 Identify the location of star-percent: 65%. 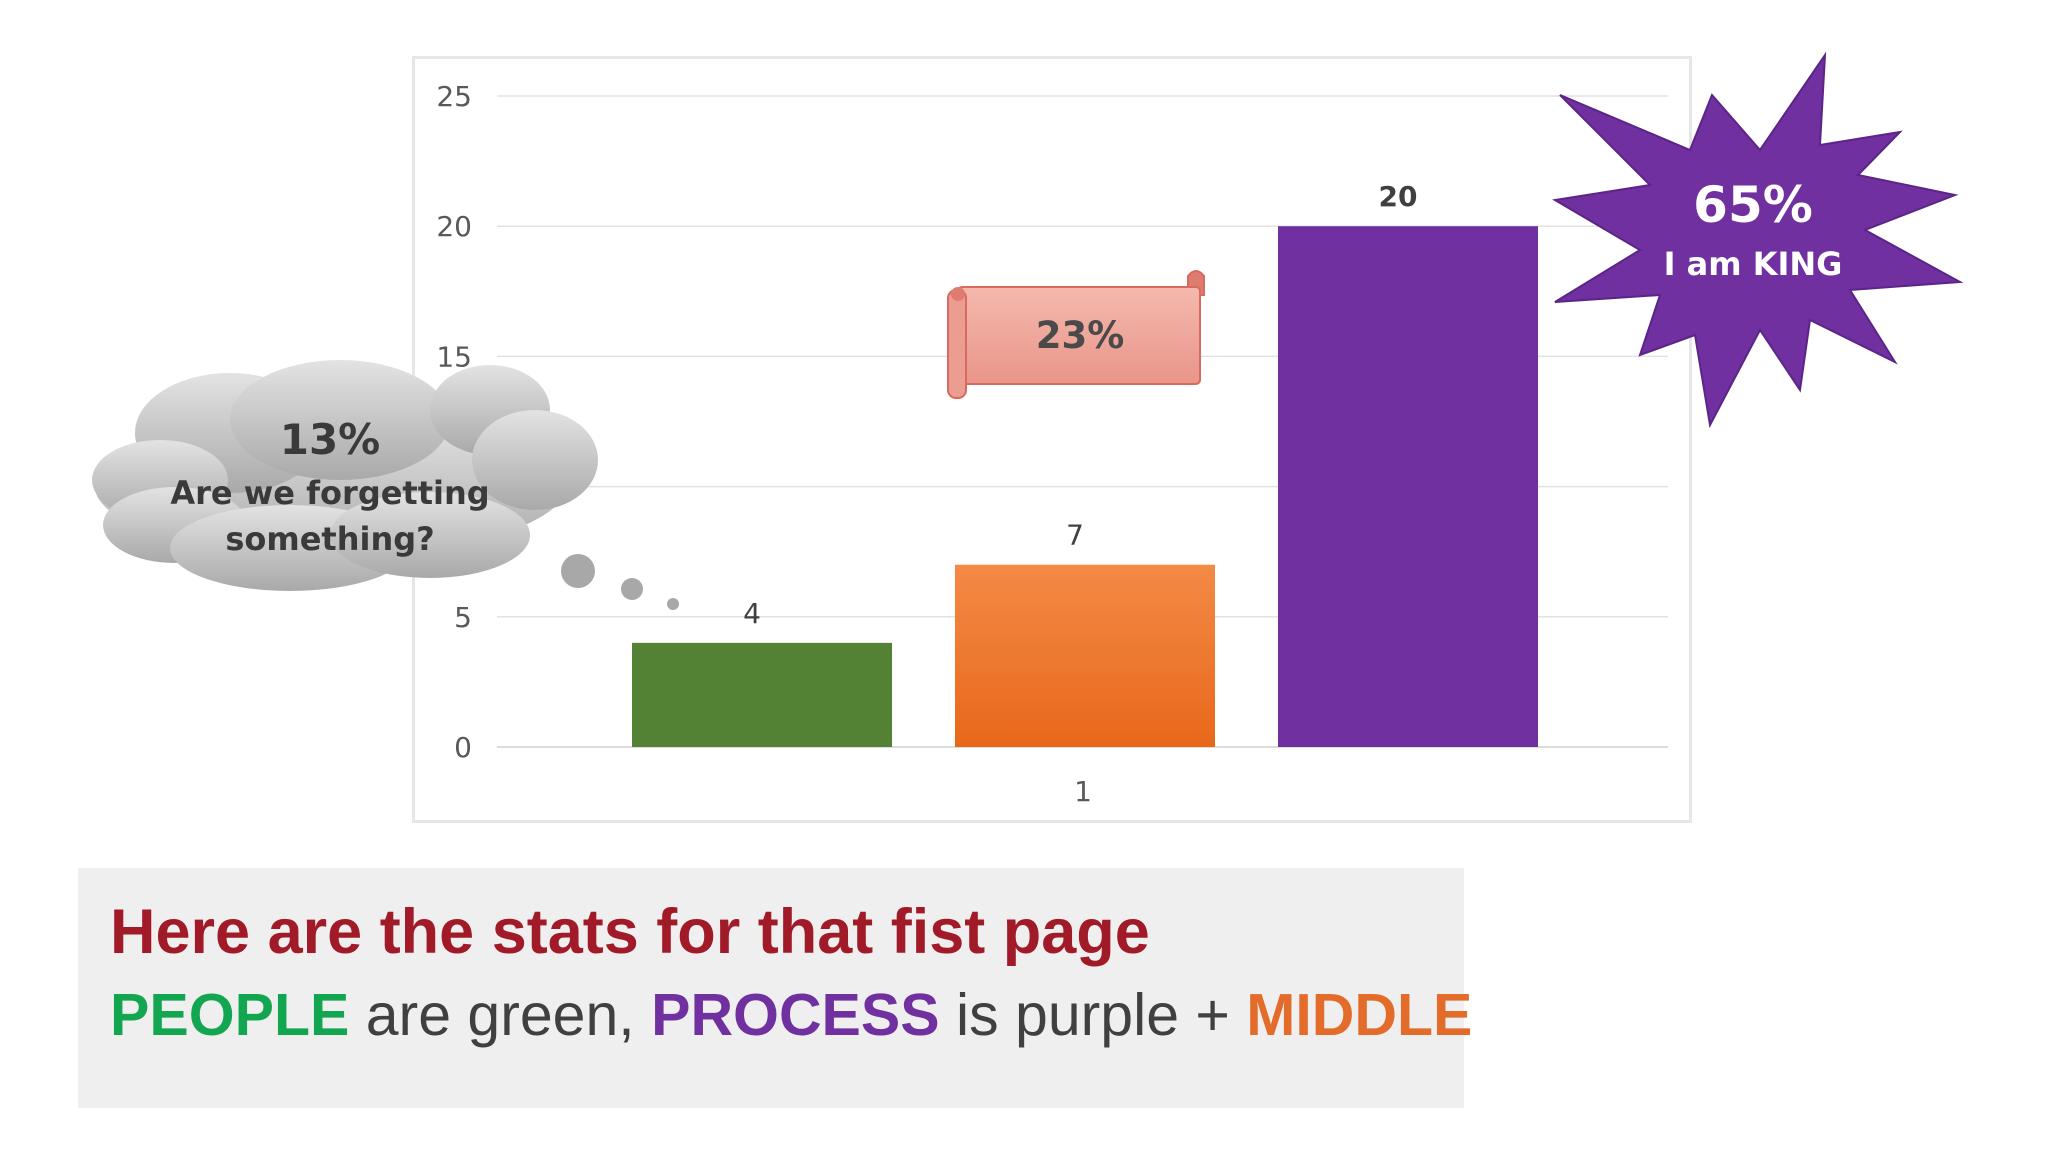
(1753, 205).